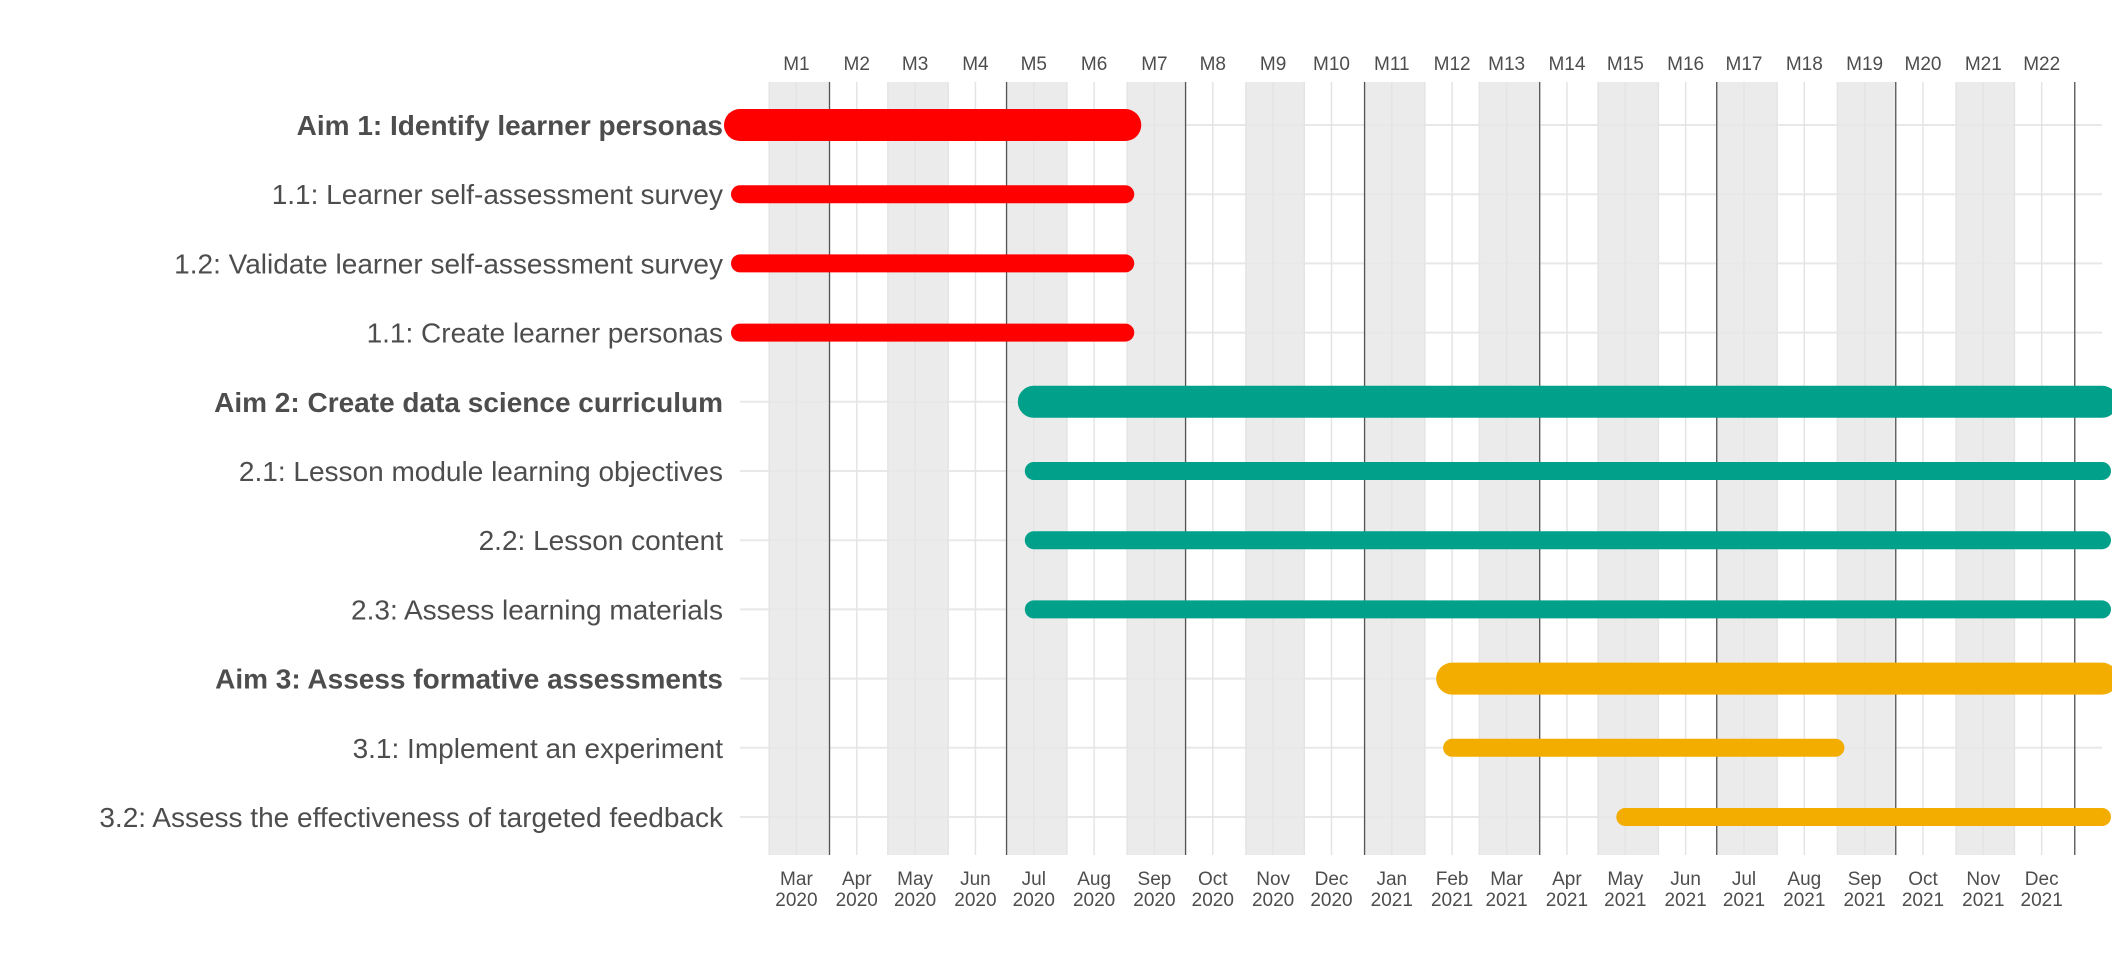  What do you see at coordinates (1392, 64) in the screenshot?
I see `top-tick-label: M11` at bounding box center [1392, 64].